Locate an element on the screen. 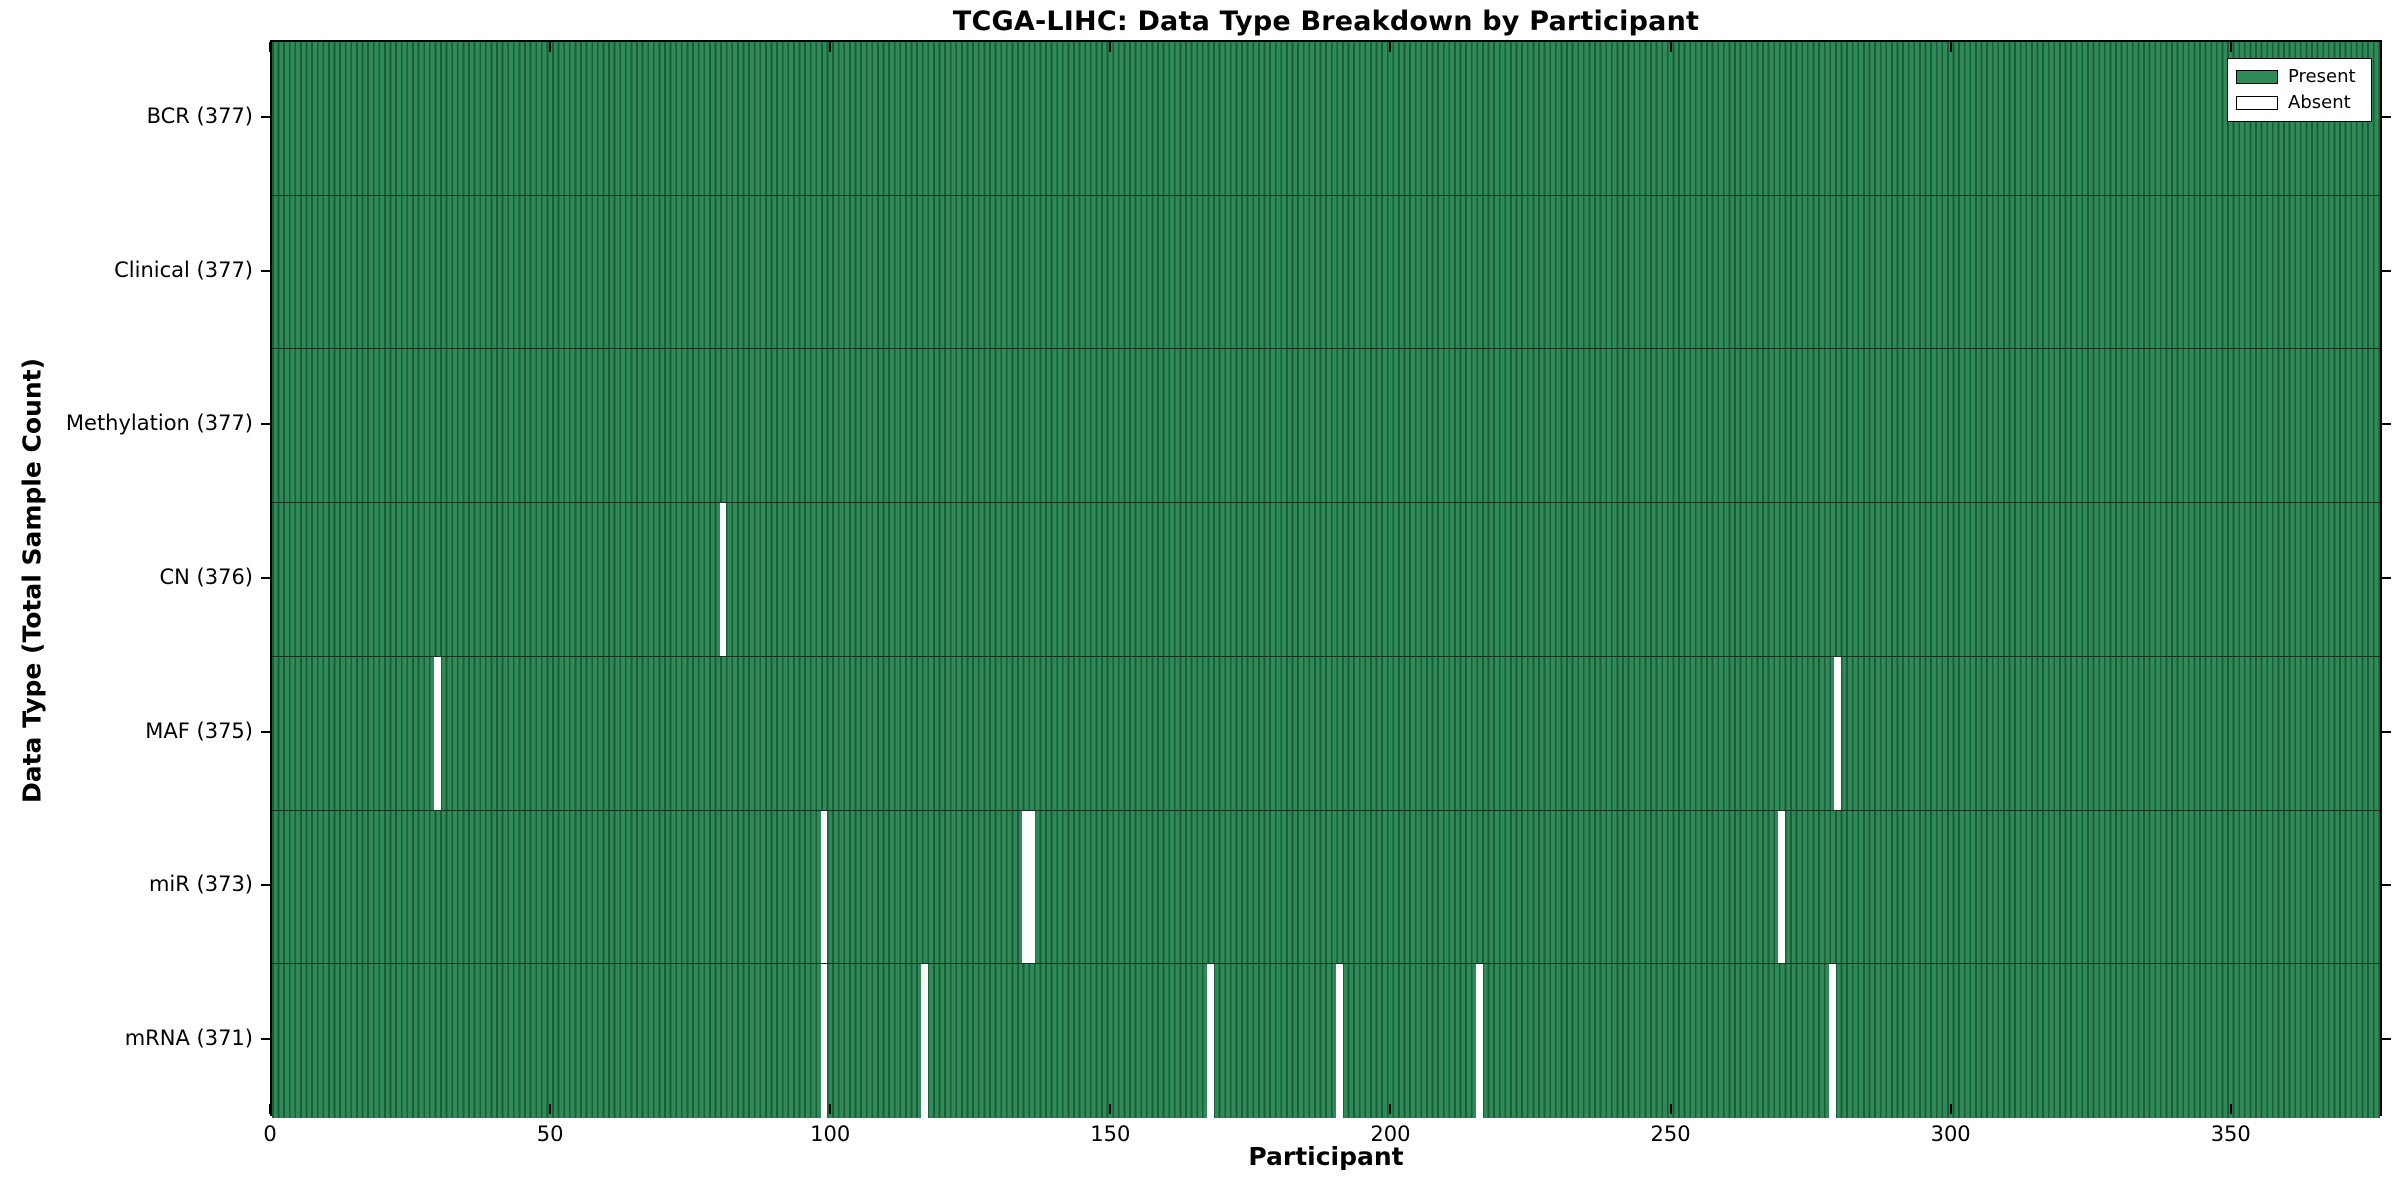 This screenshot has height=1200, width=2400. y-tick-label-MAF: MAF (375) is located at coordinates (199, 730).